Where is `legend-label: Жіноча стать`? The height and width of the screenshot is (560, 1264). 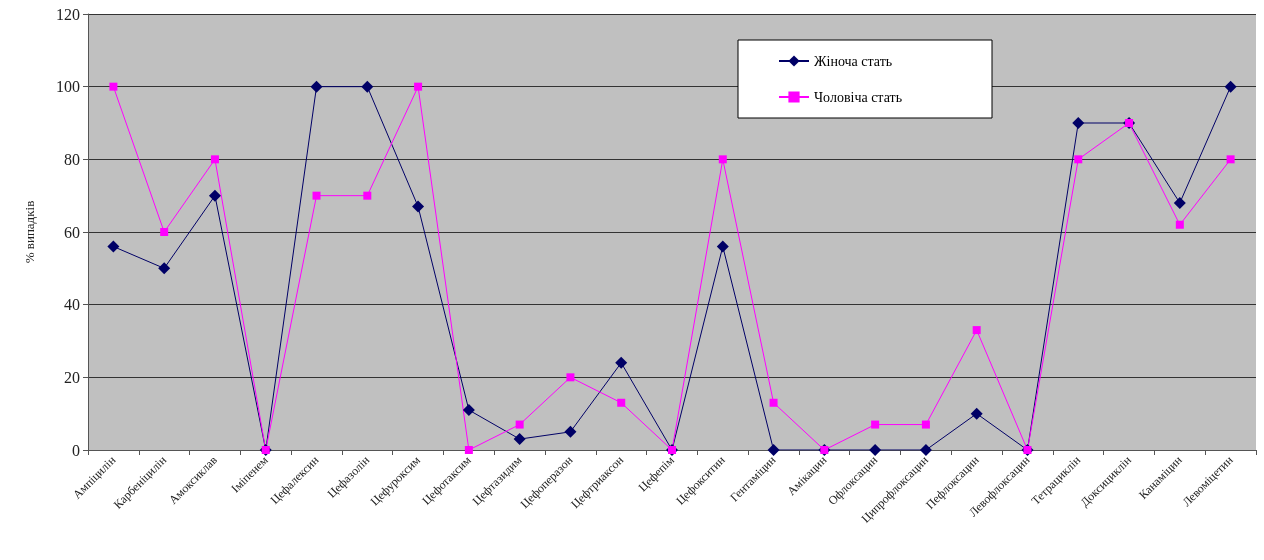 legend-label: Жіноча стать is located at coordinates (853, 61).